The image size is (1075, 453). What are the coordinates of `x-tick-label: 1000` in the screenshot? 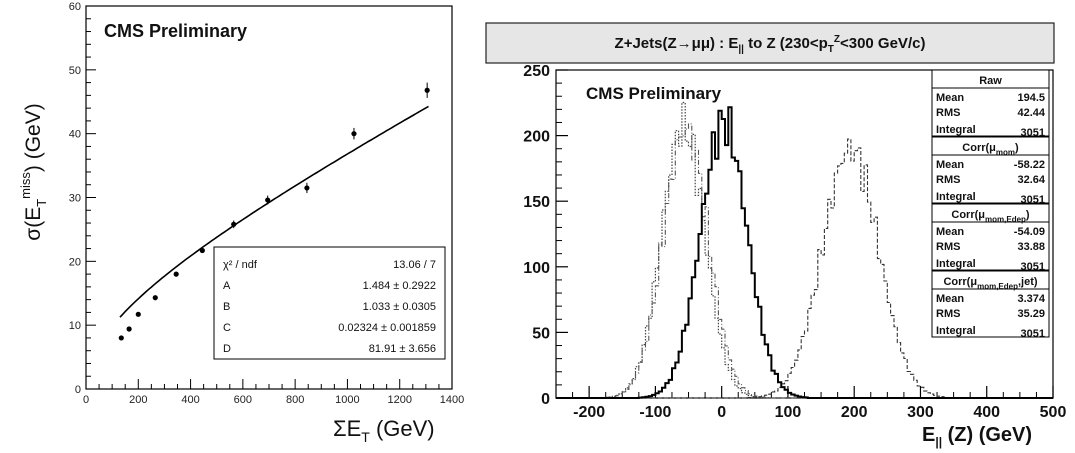 It's located at (347, 400).